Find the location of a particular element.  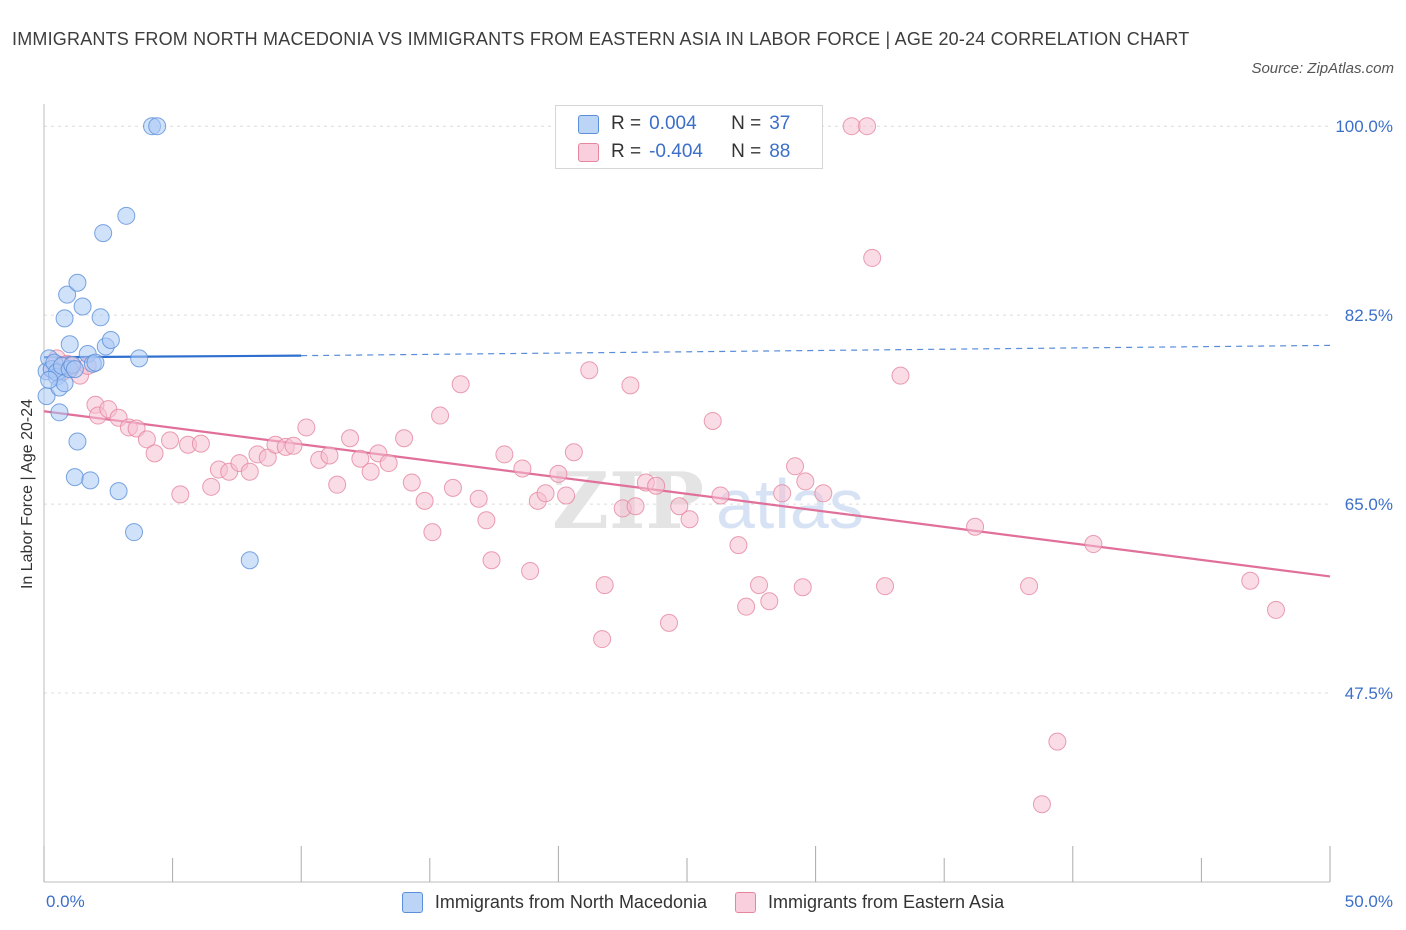

y-tick-label: 82.5% is located at coordinates (1369, 315).